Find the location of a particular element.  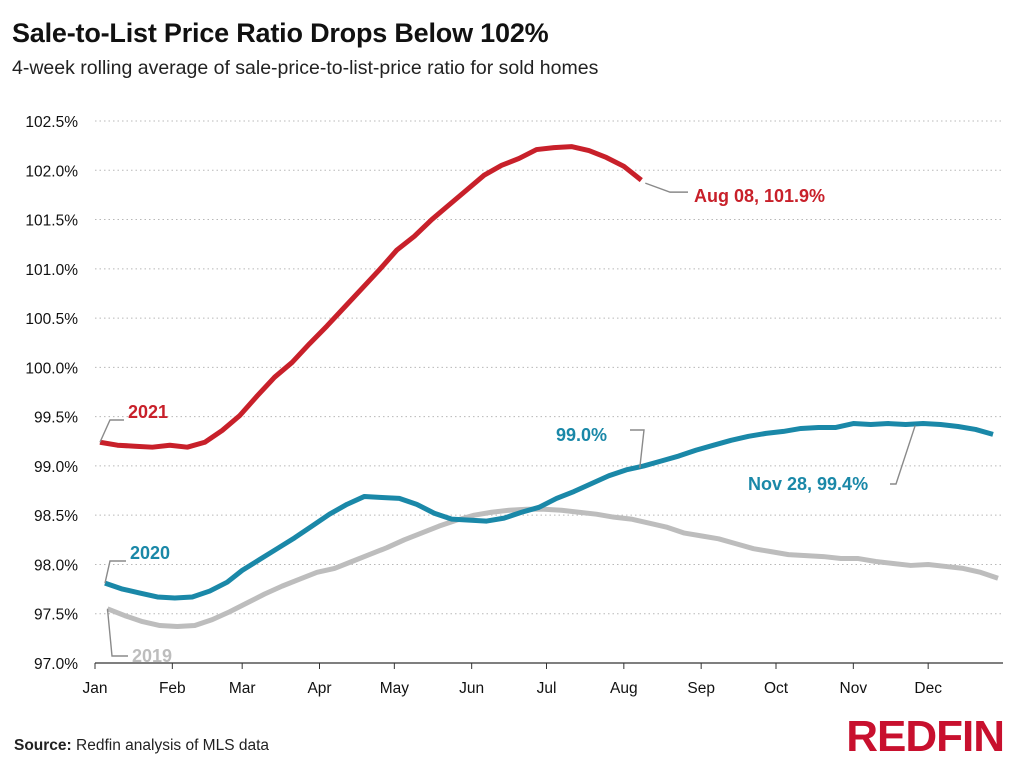

annotation-label: 99.0% is located at coordinates (581, 435).